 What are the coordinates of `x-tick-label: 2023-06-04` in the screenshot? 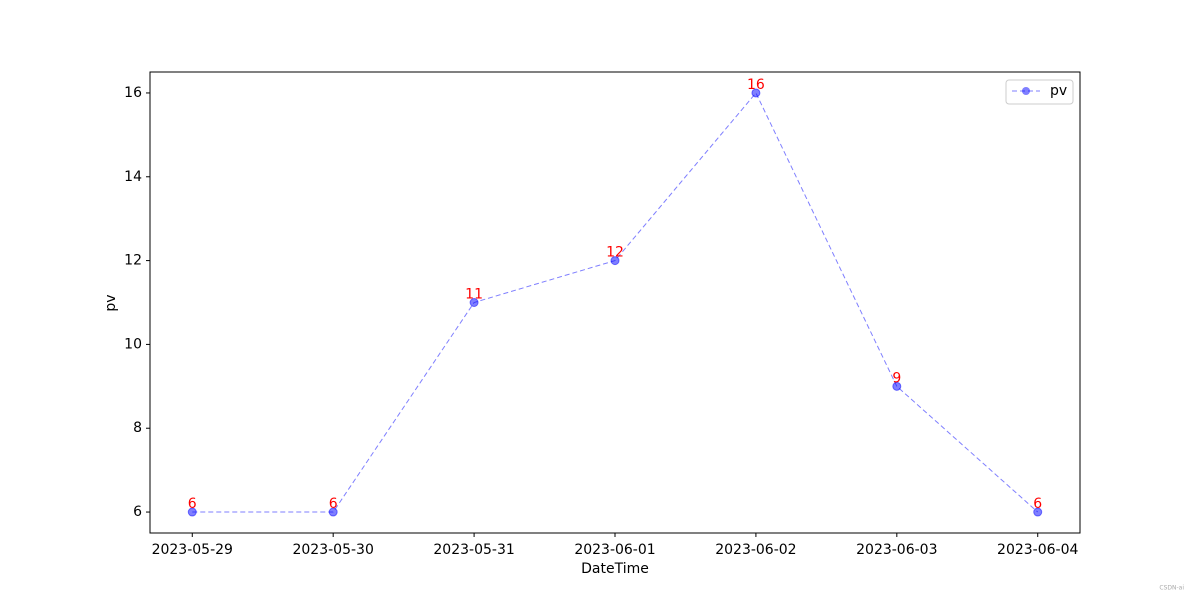 It's located at (1037, 550).